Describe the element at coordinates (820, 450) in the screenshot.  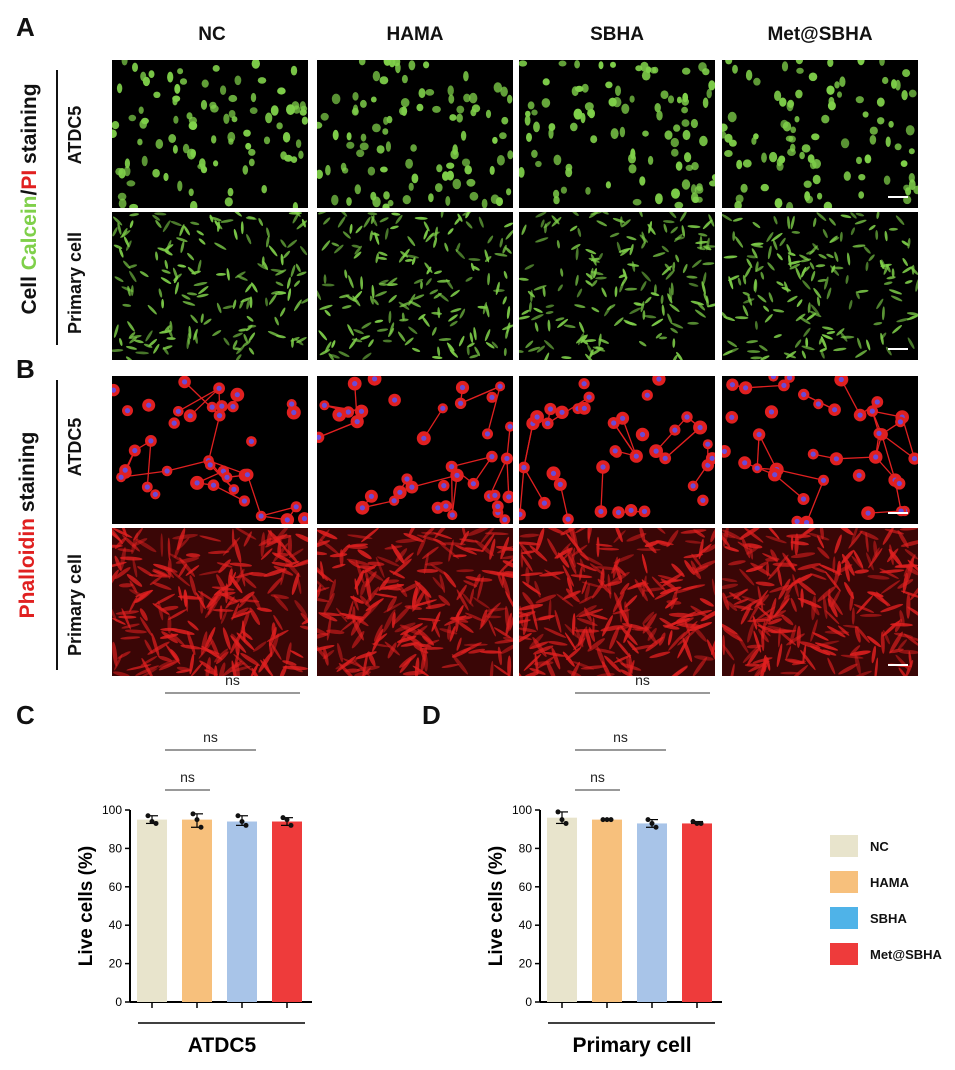
I see `micrograph-phalloidin-atdc5-met-sbha` at that location.